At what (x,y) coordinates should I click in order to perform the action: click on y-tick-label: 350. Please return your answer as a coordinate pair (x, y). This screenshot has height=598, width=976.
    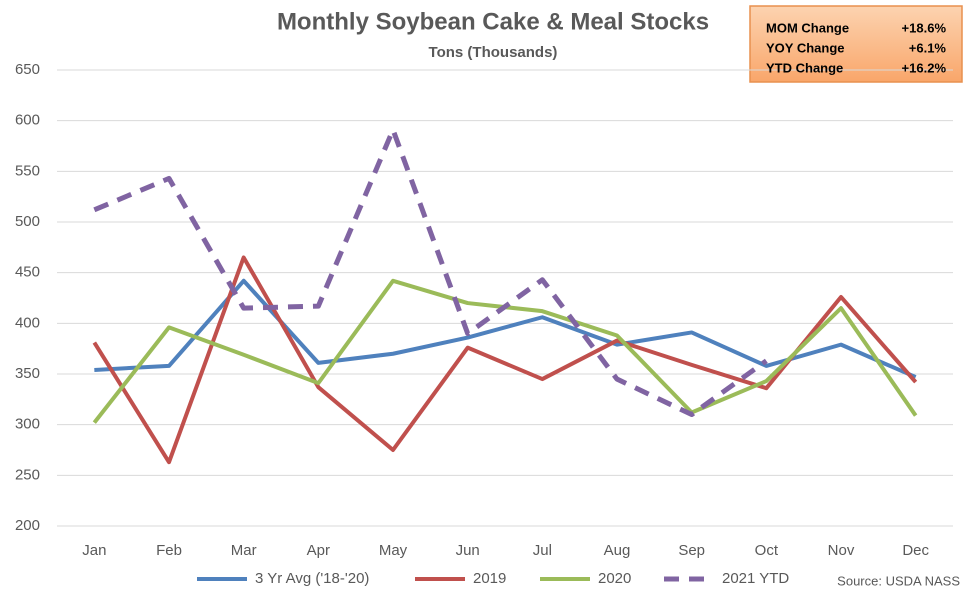
    Looking at the image, I should click on (27, 373).